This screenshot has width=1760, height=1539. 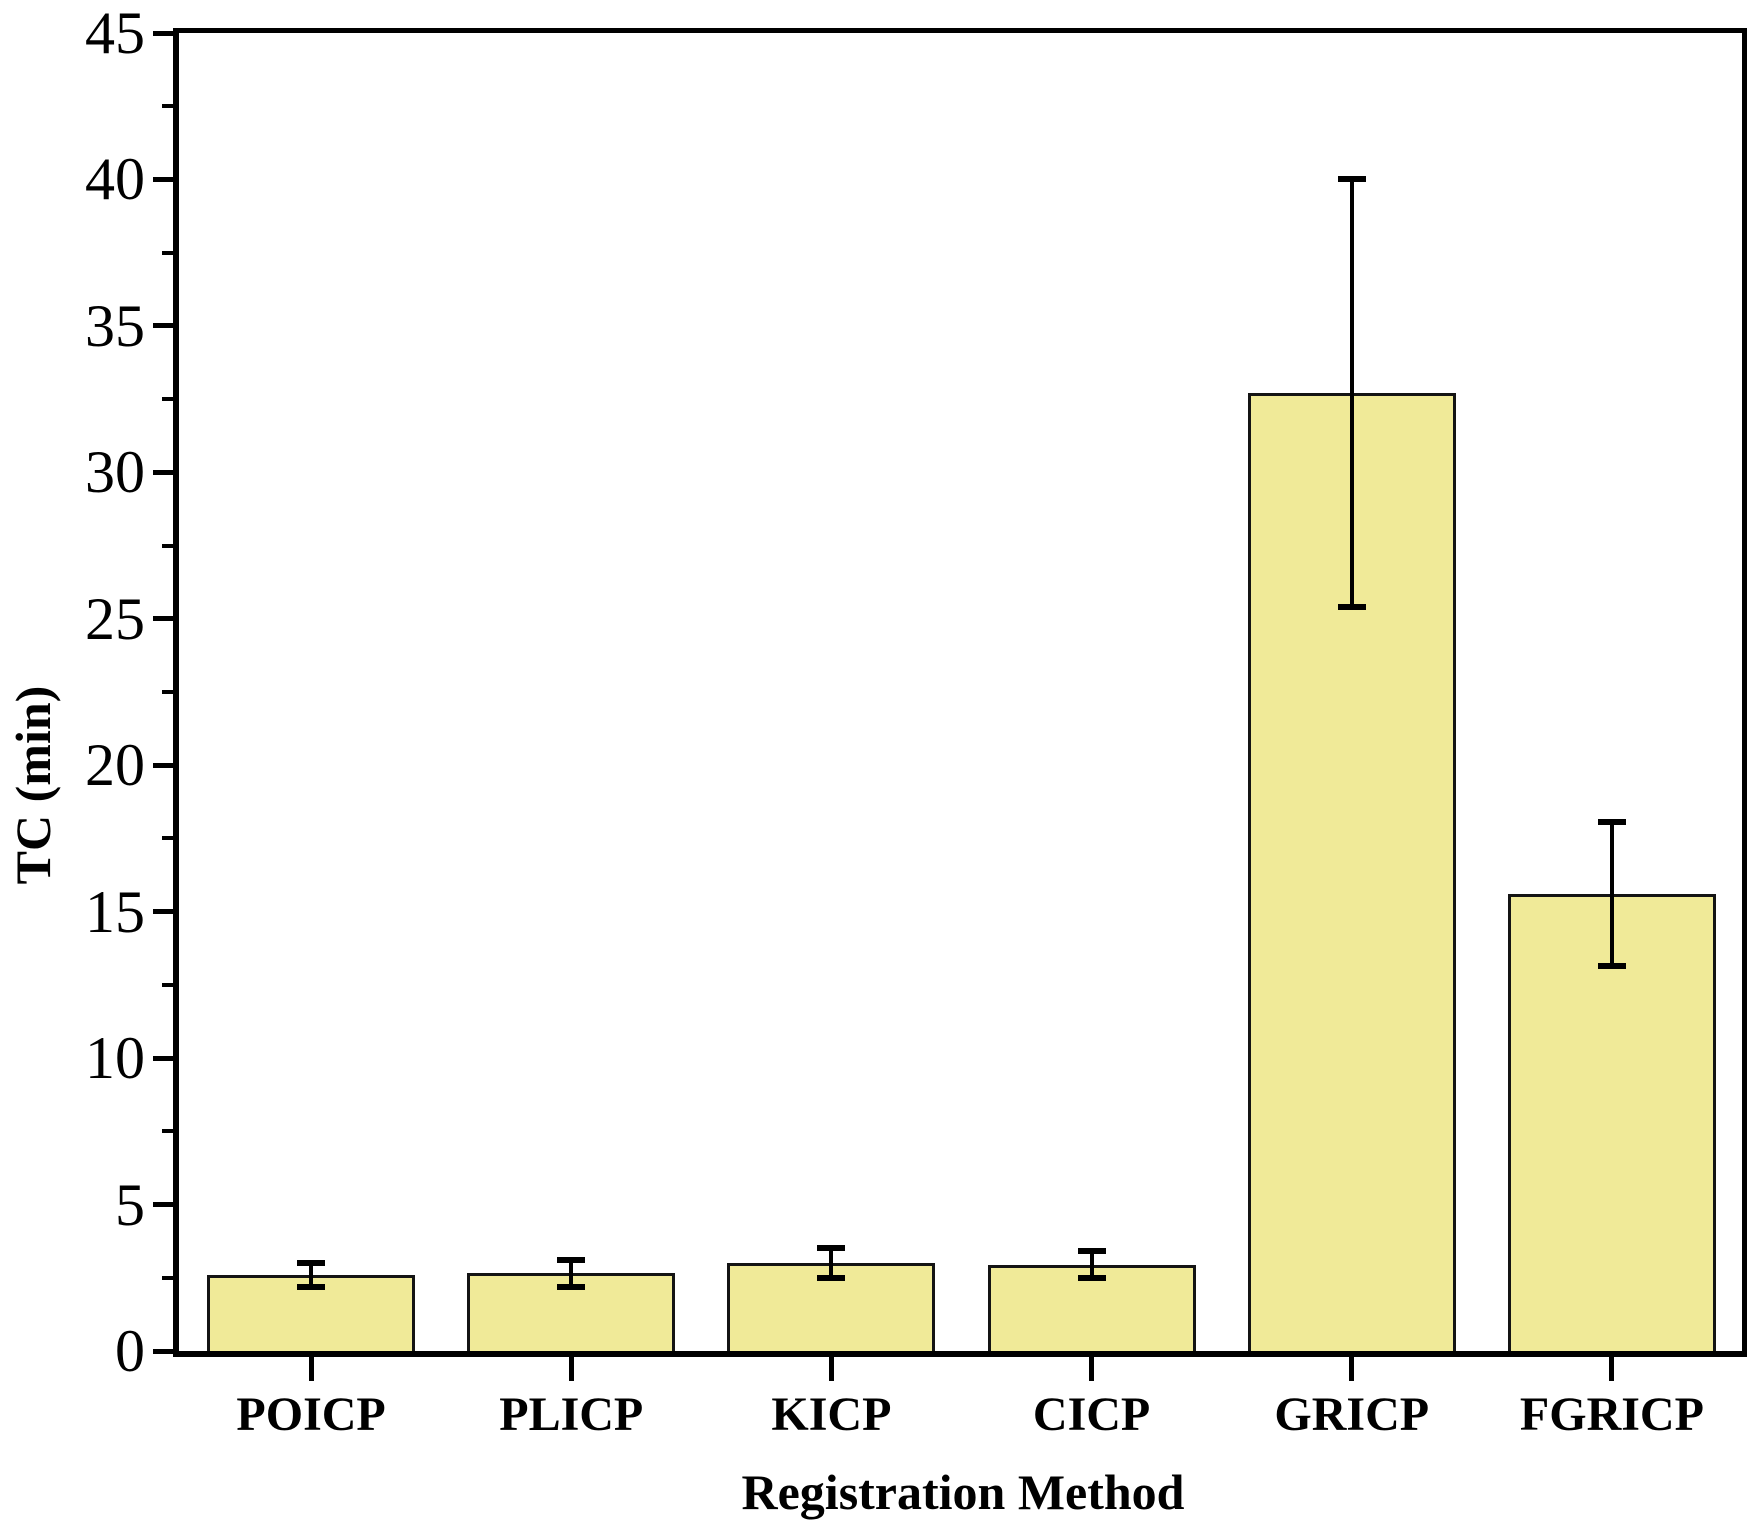 I want to click on x-category-label-CICP: CICP, so click(x=1091, y=1414).